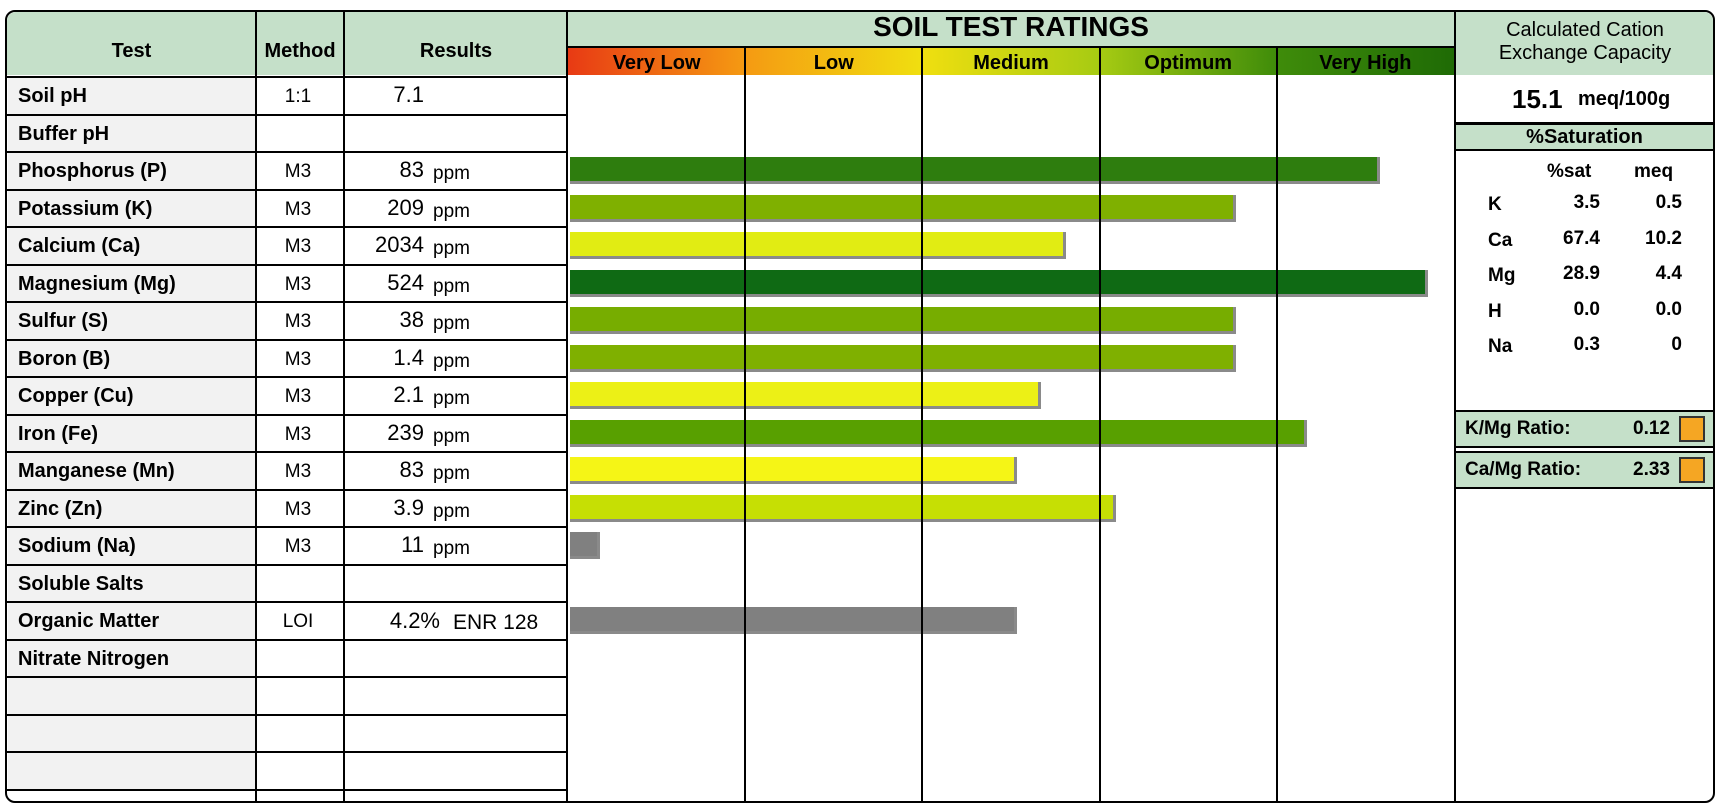  I want to click on test-name: Potassium (K), so click(85, 208).